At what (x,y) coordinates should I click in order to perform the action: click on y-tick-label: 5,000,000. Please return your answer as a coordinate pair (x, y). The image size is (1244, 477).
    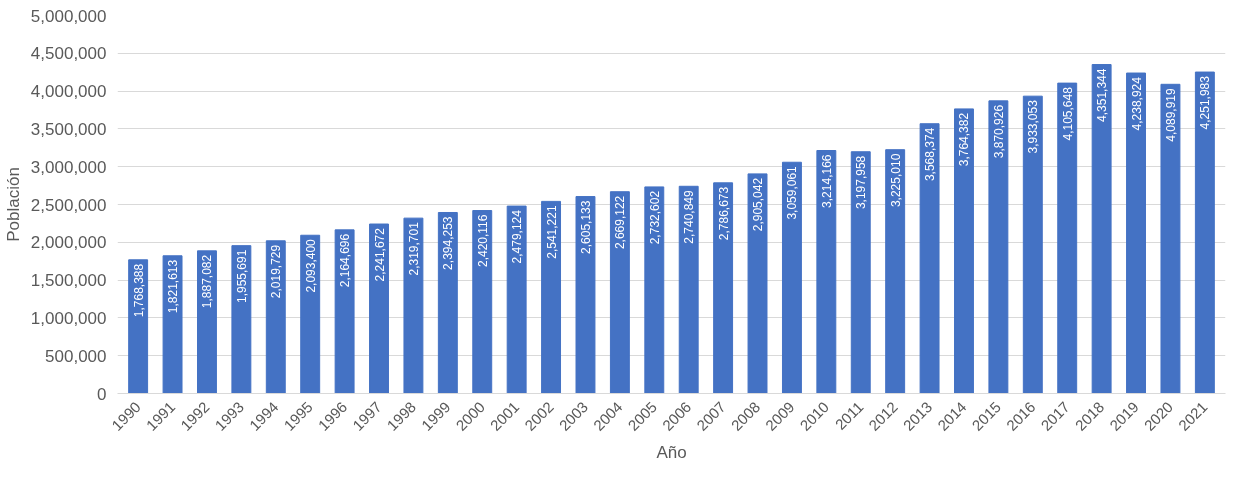
    Looking at the image, I should click on (68, 16).